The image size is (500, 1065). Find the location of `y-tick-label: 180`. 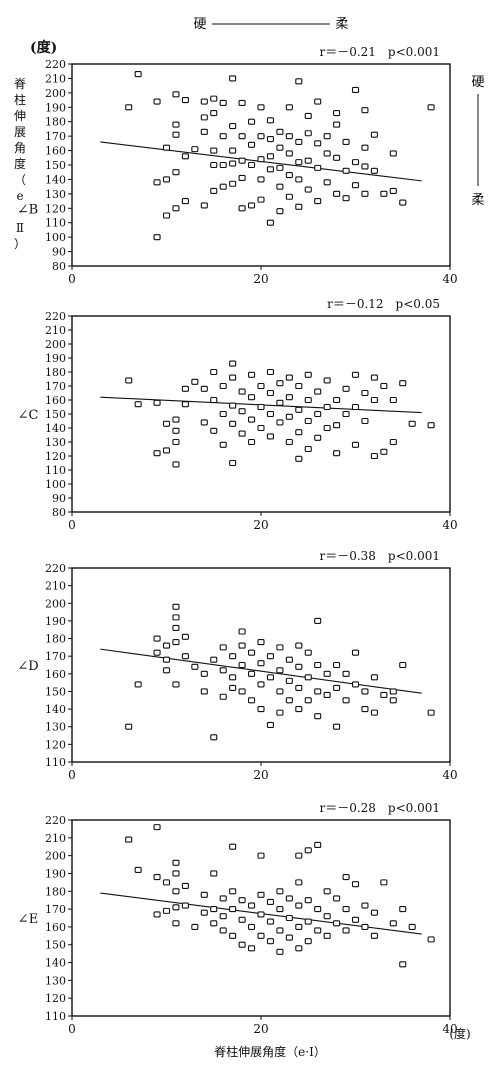

y-tick-label: 180 is located at coordinates (55, 372).